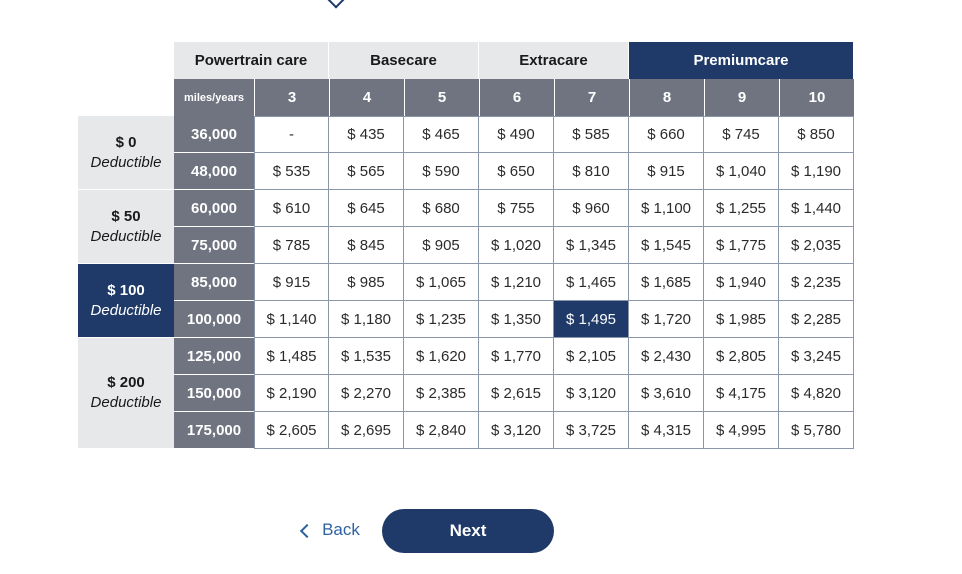 The height and width of the screenshot is (574, 962). Describe the element at coordinates (441, 393) in the screenshot. I see `price-cell: $ 2,385` at that location.